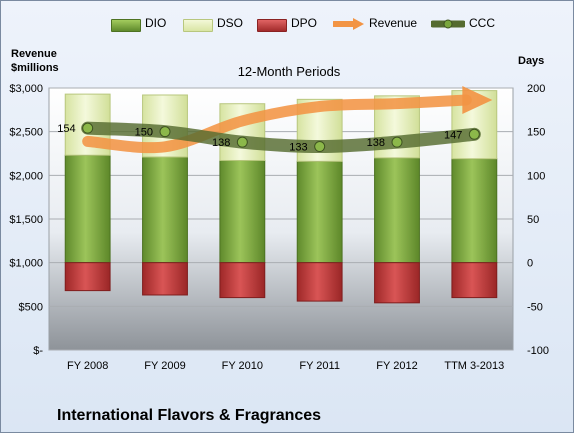 The height and width of the screenshot is (433, 574). What do you see at coordinates (536, 176) in the screenshot?
I see `right-tick-label: 100` at bounding box center [536, 176].